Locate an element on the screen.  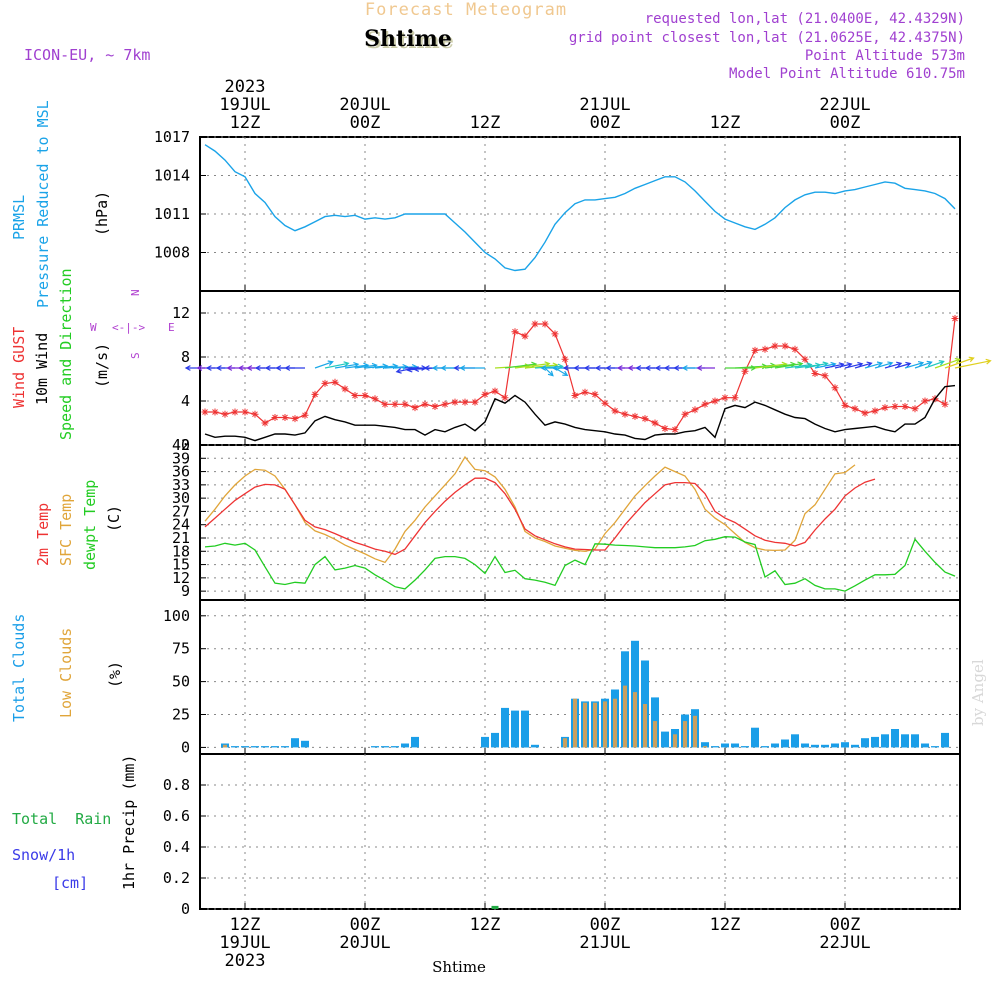
wind-label-gust: Wind GUST is located at coordinates (19, 367).